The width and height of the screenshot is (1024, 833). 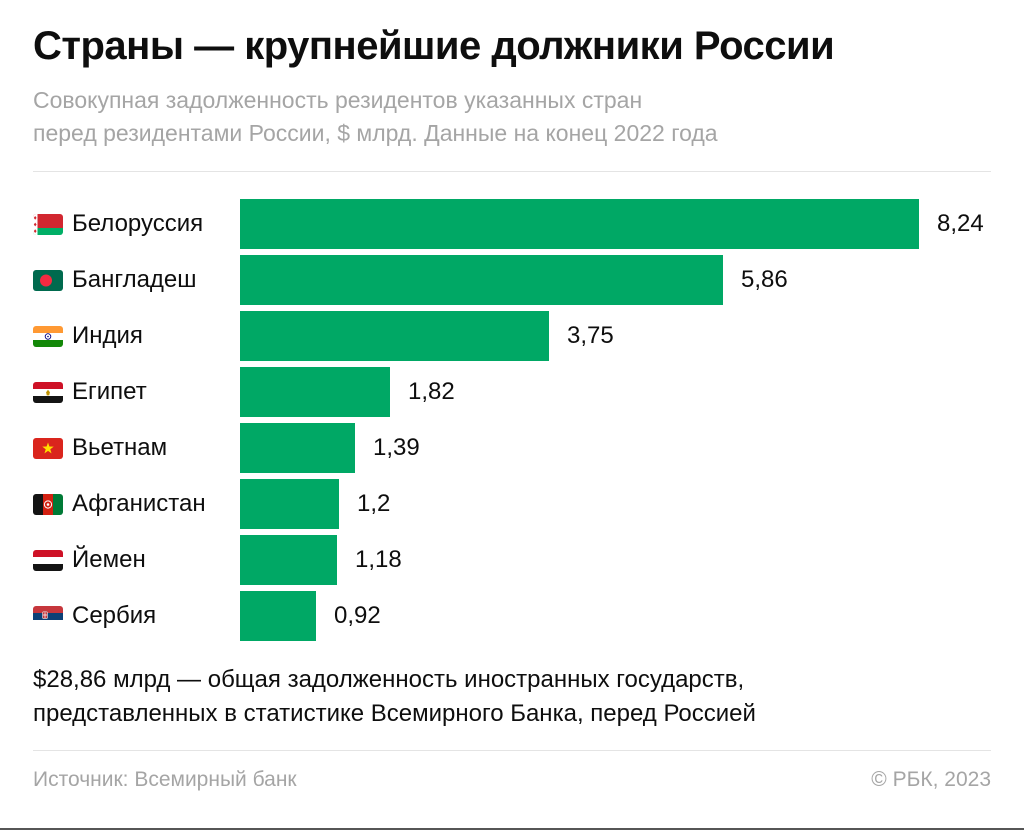 I want to click on country-label-cell: Вьетнам, so click(x=136, y=448).